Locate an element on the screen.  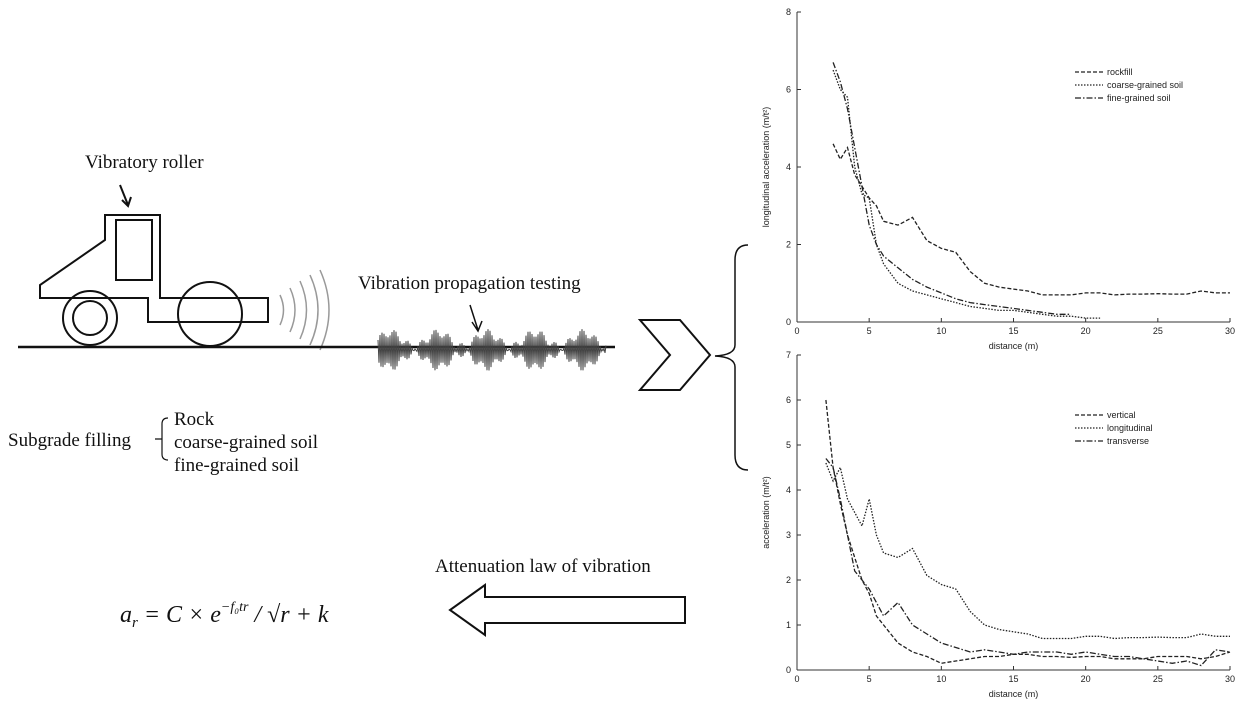
legend-label: coarse-grained soil is located at coordinates (1145, 85).